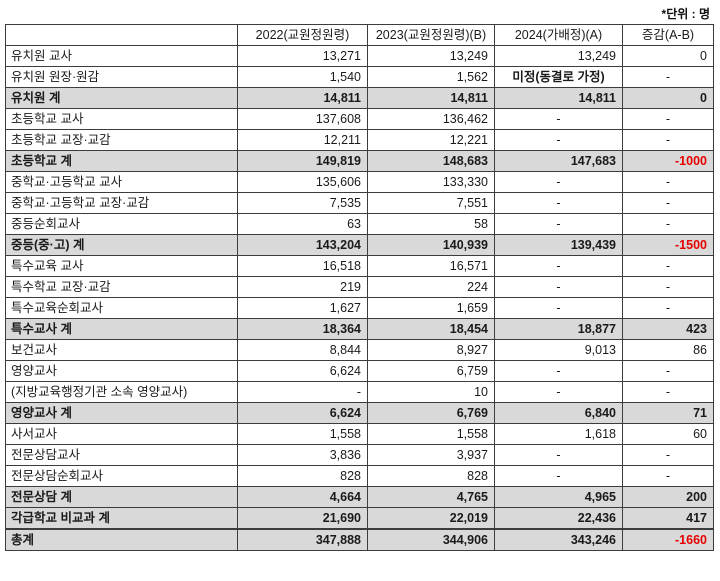  Describe the element at coordinates (431, 434) in the screenshot. I see `cell-y2023b: 1,558` at that location.